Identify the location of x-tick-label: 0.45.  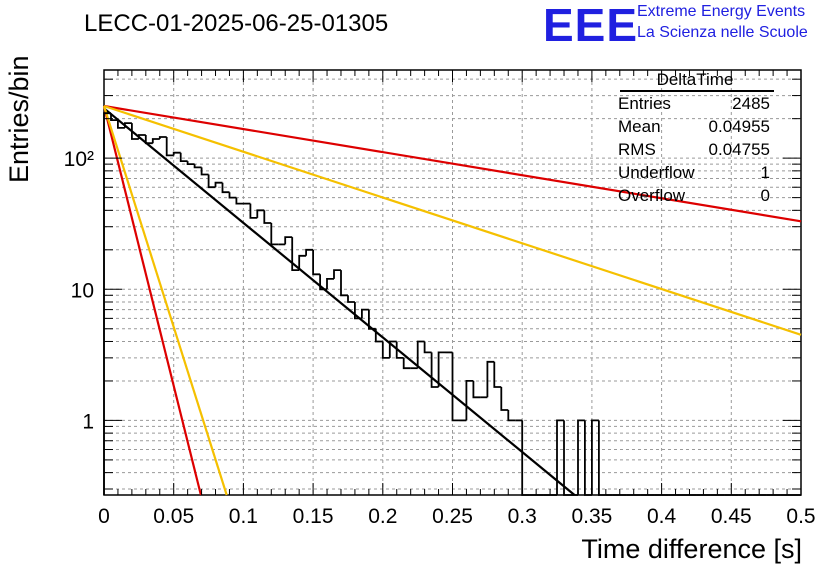
(731, 516).